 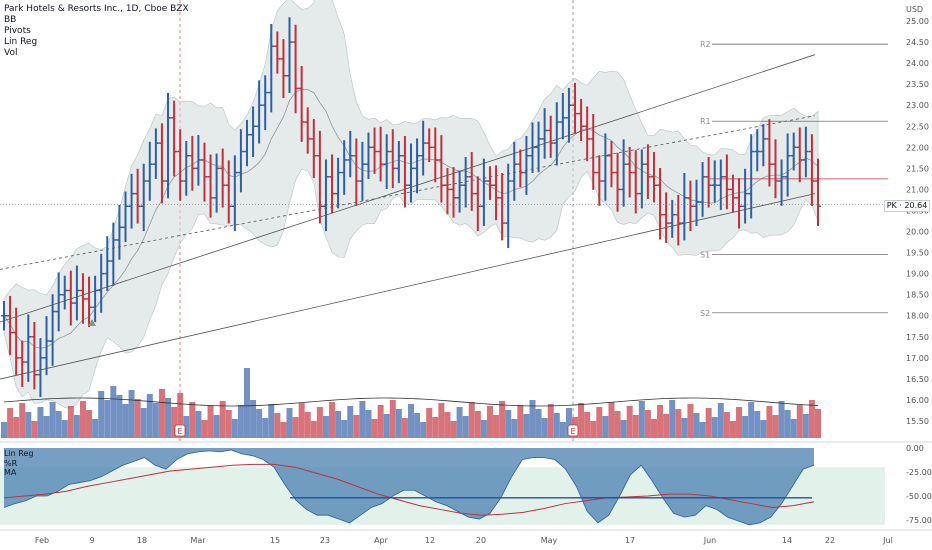 I want to click on time-axis-tick: 9, so click(x=91, y=540).